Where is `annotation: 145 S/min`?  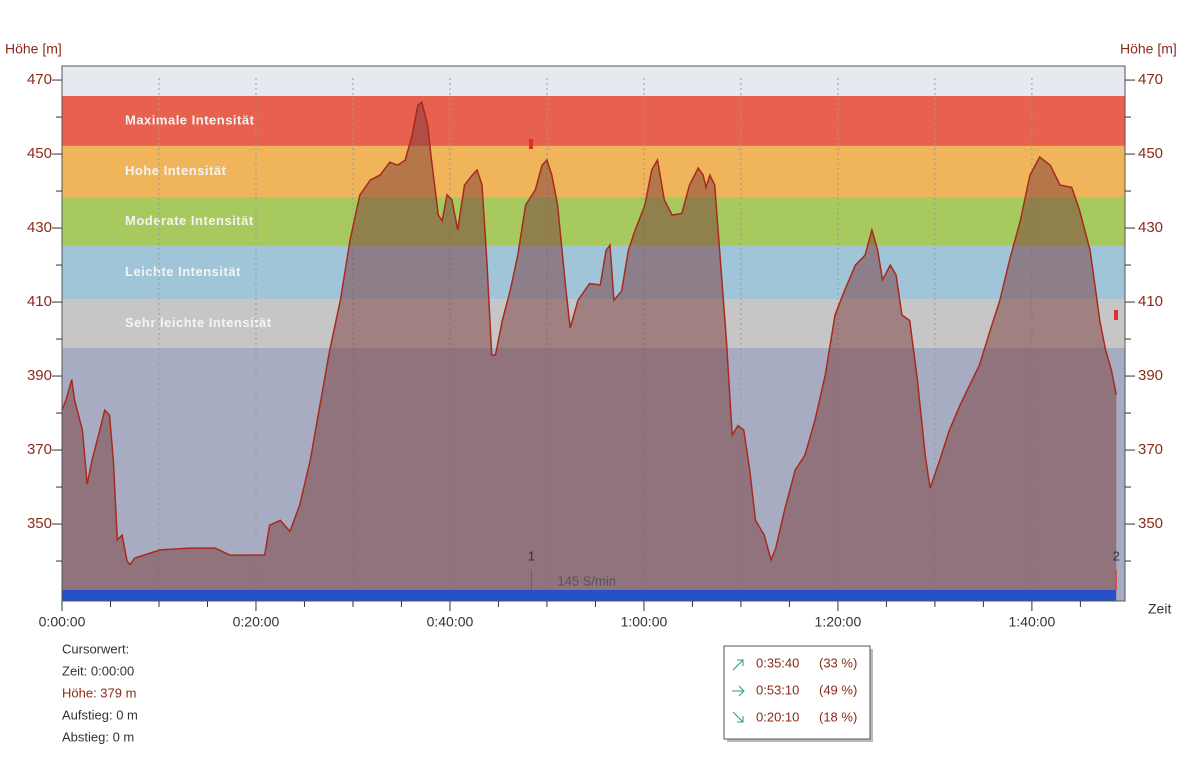
annotation: 145 S/min is located at coordinates (586, 580).